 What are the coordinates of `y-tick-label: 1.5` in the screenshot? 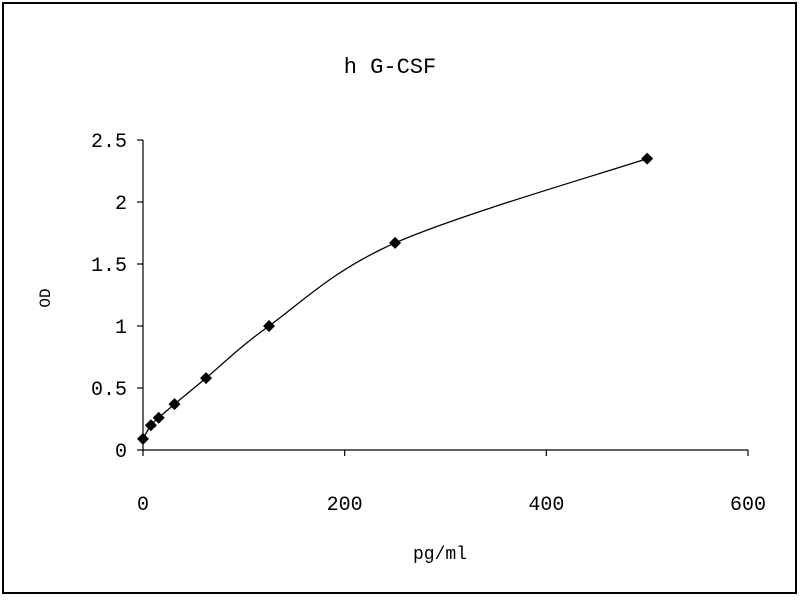 It's located at (109, 266).